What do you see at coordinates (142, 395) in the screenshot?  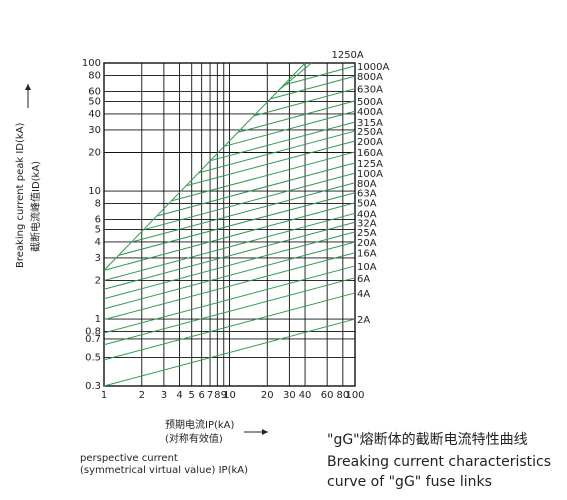 I see `x-tick-label: 2` at bounding box center [142, 395].